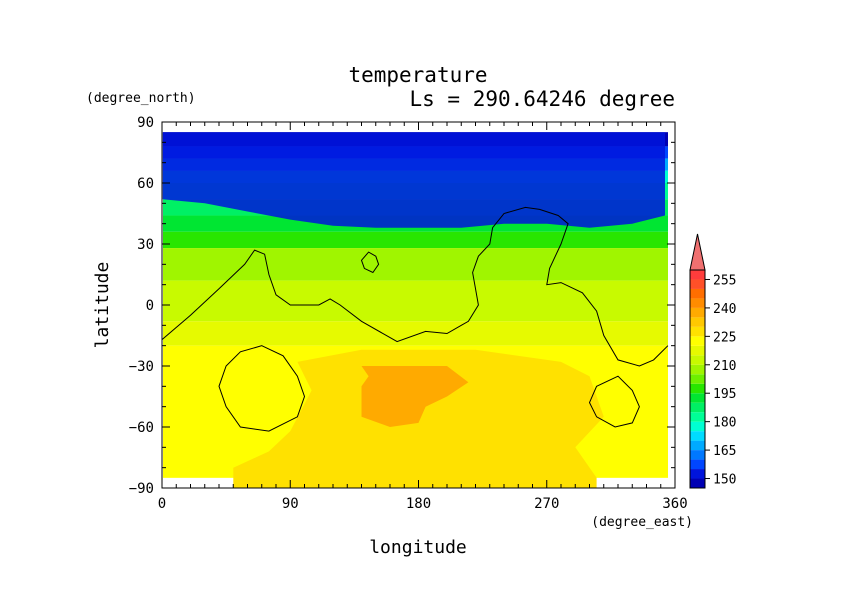 This screenshot has height=595, width=842. Describe the element at coordinates (674, 504) in the screenshot. I see `x-tick-label-360: 360` at that location.